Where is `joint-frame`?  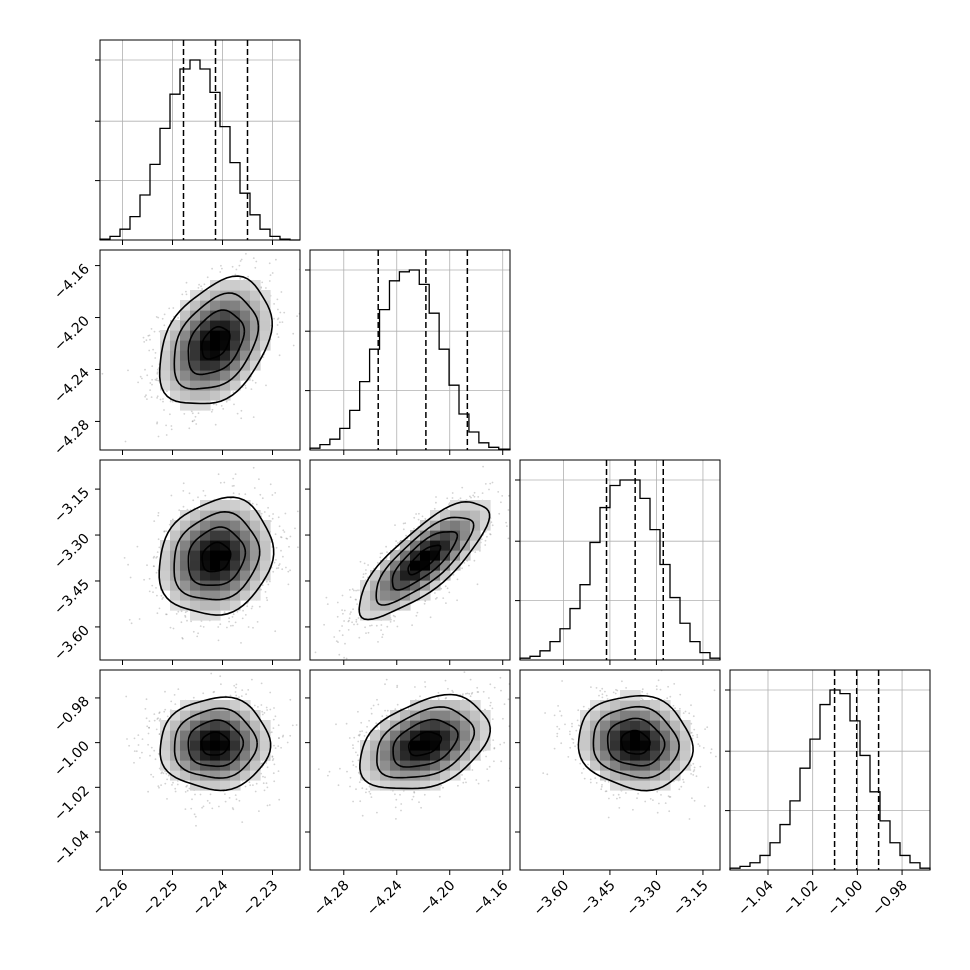
joint-frame is located at coordinates (410, 560).